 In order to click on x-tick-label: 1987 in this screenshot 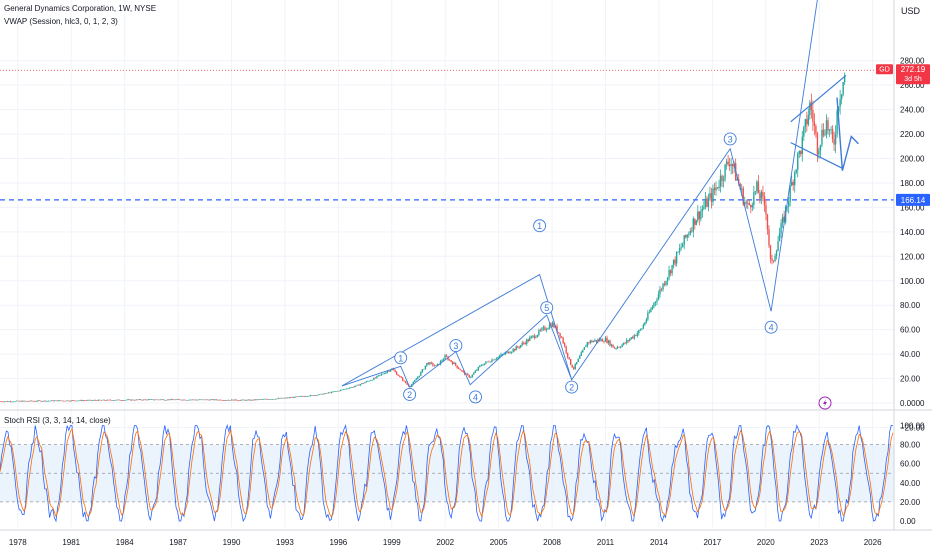, I will do `click(178, 542)`.